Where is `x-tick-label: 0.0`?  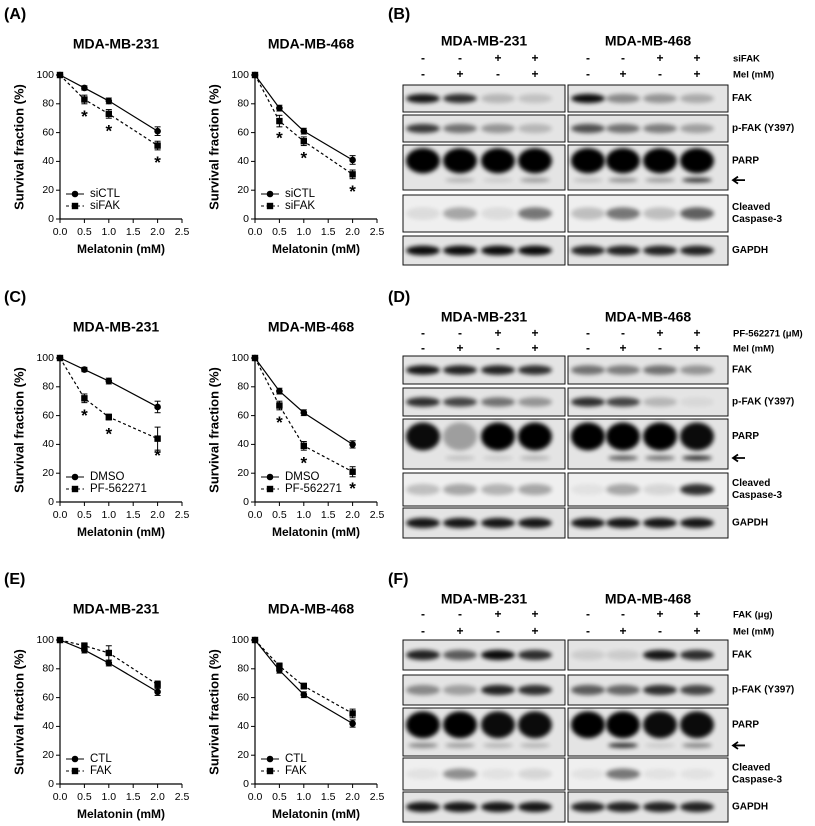 x-tick-label: 0.0 is located at coordinates (255, 515).